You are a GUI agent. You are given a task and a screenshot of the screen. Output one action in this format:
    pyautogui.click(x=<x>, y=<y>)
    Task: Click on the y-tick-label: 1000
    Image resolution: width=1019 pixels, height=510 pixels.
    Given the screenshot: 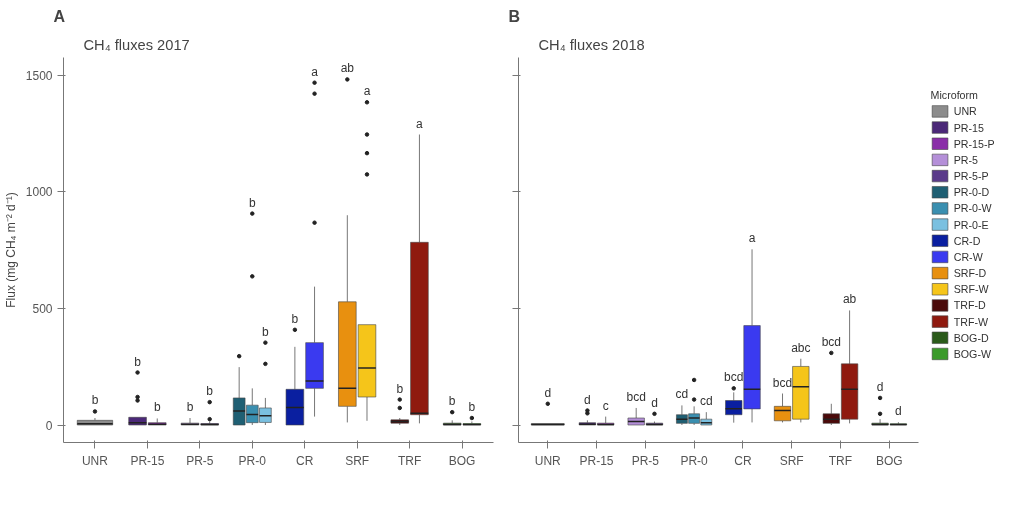 What is the action you would take?
    pyautogui.click(x=39, y=192)
    